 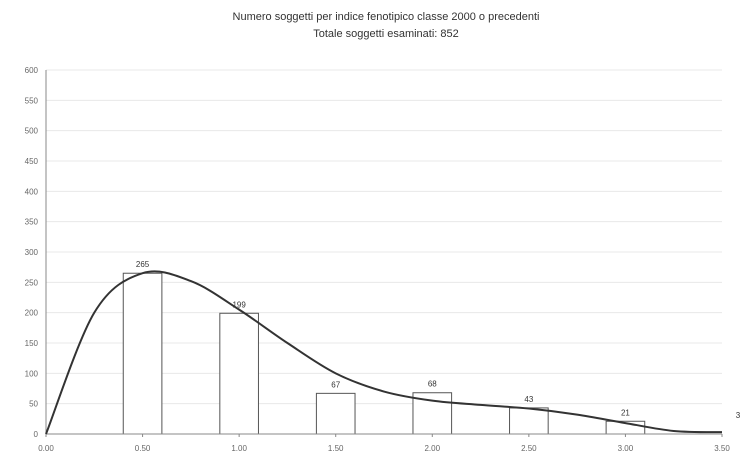 I want to click on y-tick-label: 0, so click(x=36, y=434).